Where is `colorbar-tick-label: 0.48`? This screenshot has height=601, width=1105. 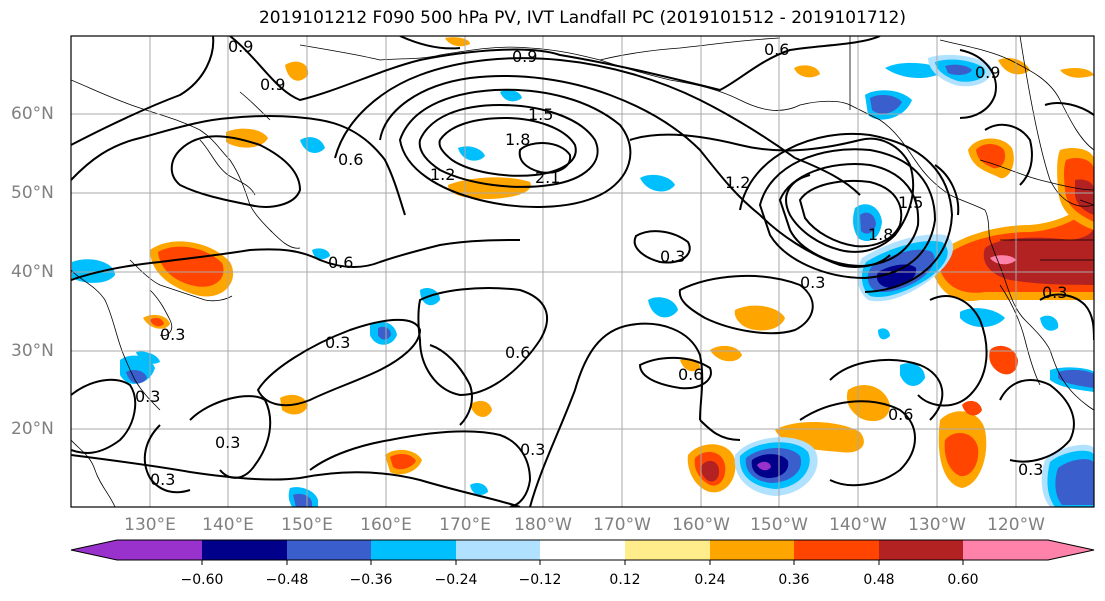 colorbar-tick-label: 0.48 is located at coordinates (879, 580).